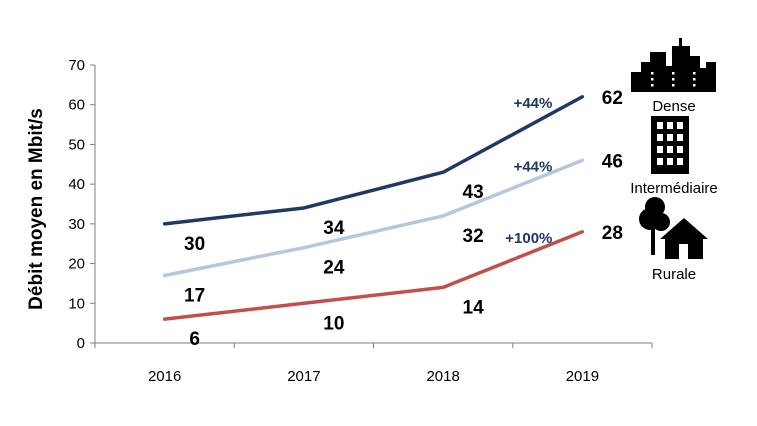 Image resolution: width=757 pixels, height=426 pixels. What do you see at coordinates (670, 145) in the screenshot?
I see `building-icon` at bounding box center [670, 145].